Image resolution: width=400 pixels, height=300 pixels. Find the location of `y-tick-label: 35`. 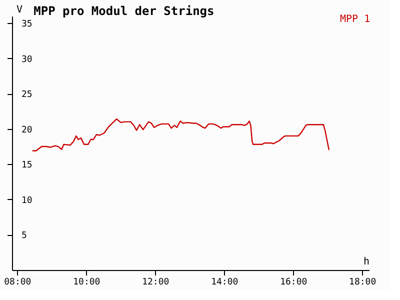

y-tick-label: 35 is located at coordinates (27, 25).